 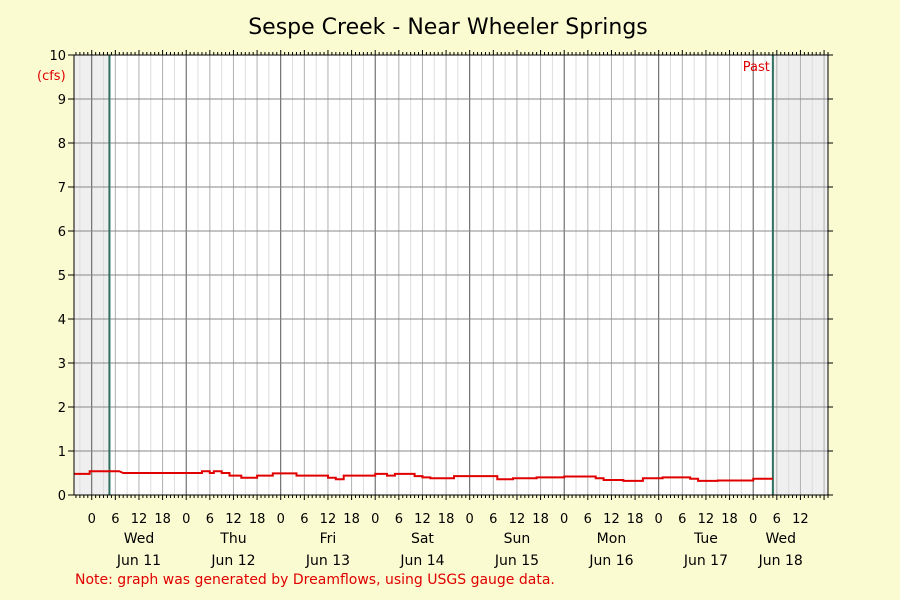 What do you see at coordinates (421, 561) in the screenshot?
I see `x-day-date-label: Jun 14` at bounding box center [421, 561].